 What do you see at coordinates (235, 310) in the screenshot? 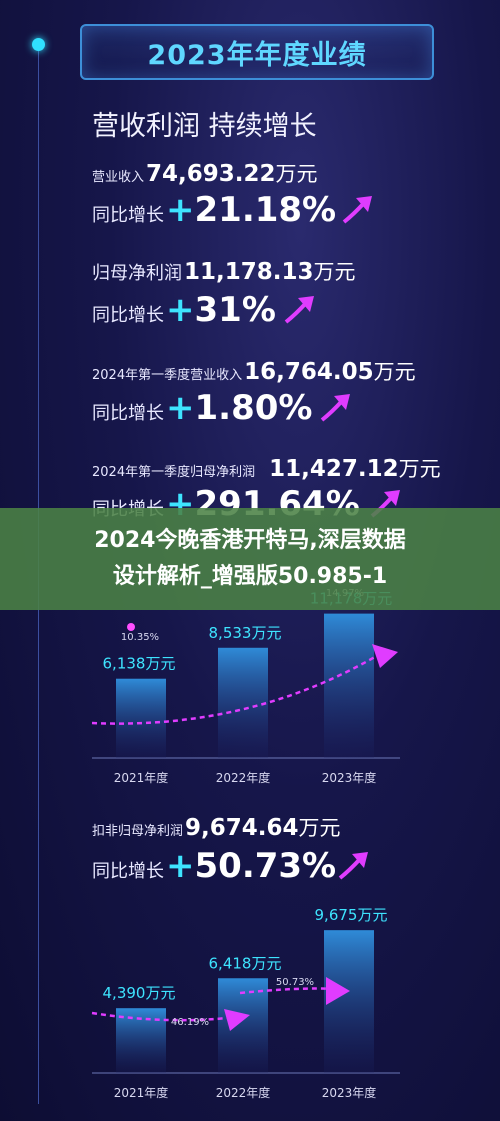
I see `growth-value: 31%` at bounding box center [235, 310].